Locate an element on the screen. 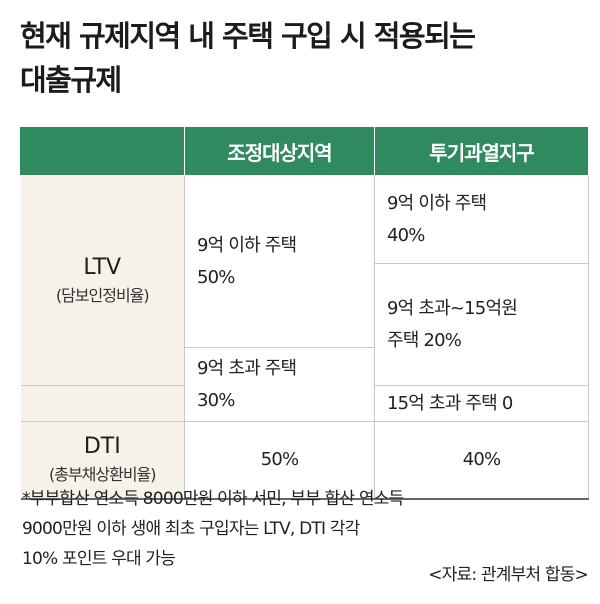 The image size is (600, 604). dti-adjusted: 50% is located at coordinates (279, 460).